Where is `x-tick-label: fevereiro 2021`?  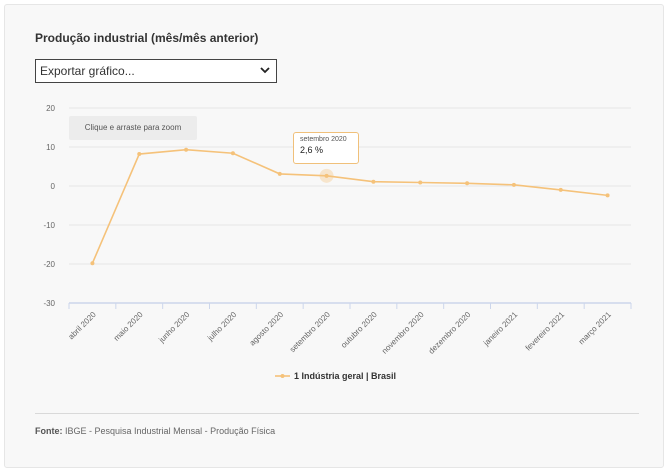
x-tick-label: fevereiro 2021 is located at coordinates (545, 331).